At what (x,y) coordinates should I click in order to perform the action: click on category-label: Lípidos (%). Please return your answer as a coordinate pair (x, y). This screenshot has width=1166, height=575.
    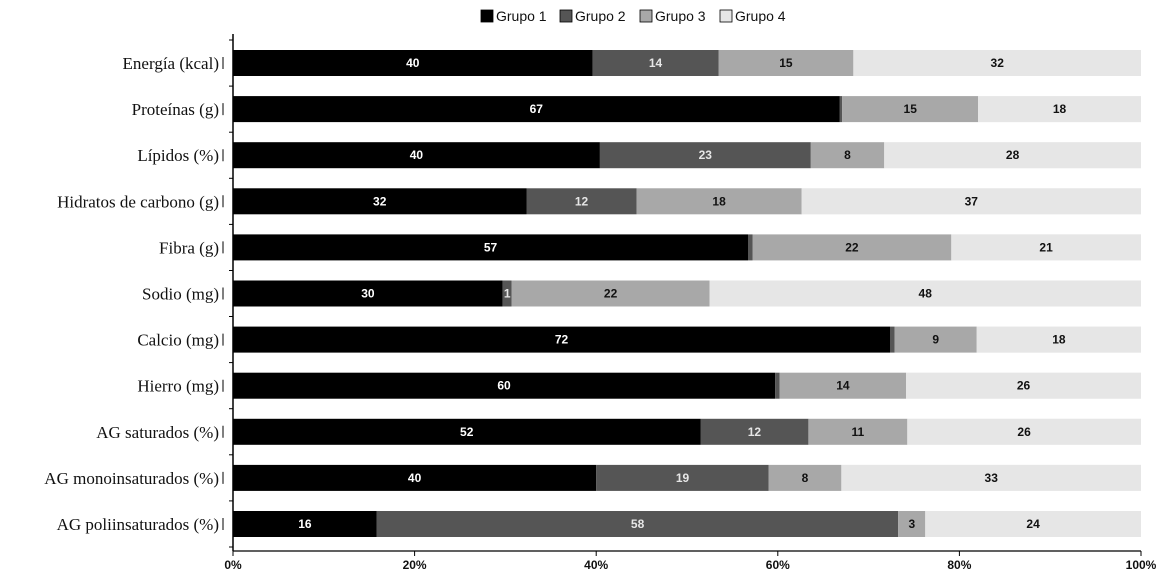
    Looking at the image, I should click on (178, 155).